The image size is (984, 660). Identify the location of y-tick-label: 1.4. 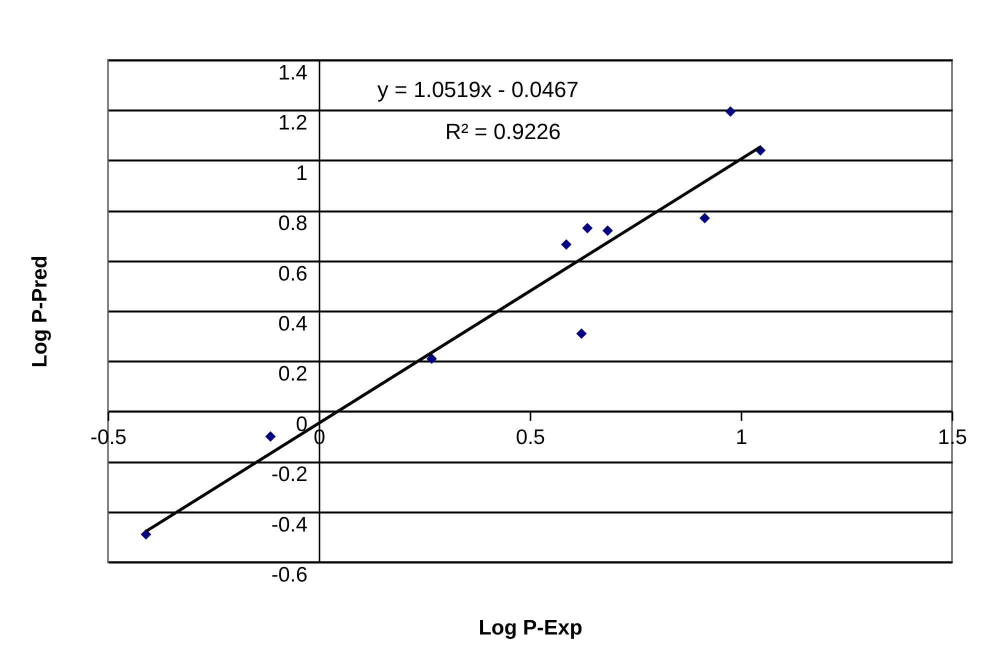
(293, 73).